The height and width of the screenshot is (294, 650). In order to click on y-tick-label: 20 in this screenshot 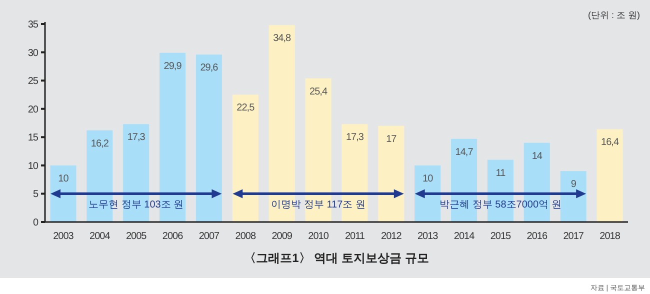, I will do `click(33, 110)`.